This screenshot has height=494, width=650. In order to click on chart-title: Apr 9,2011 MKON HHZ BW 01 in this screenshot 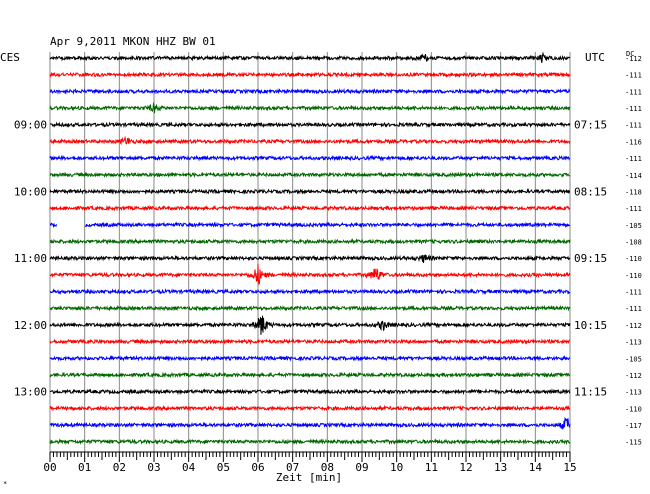, I will do `click(133, 41)`.